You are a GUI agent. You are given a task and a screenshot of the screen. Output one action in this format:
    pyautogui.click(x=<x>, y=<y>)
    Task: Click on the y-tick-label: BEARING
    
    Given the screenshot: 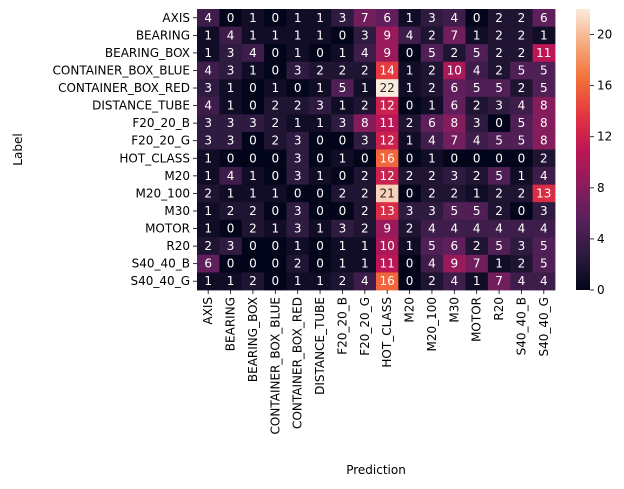 What is the action you would take?
    pyautogui.click(x=163, y=35)
    